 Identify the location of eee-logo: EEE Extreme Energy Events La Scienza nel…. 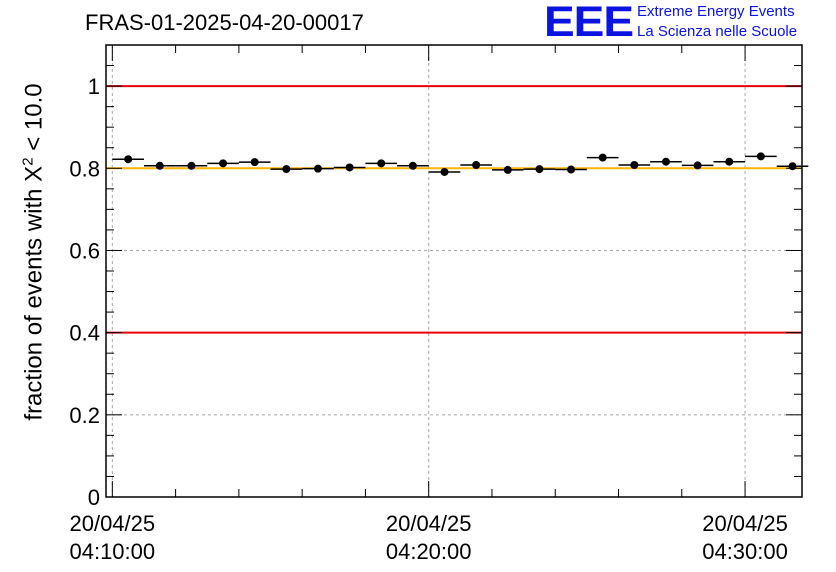
(689, 23).